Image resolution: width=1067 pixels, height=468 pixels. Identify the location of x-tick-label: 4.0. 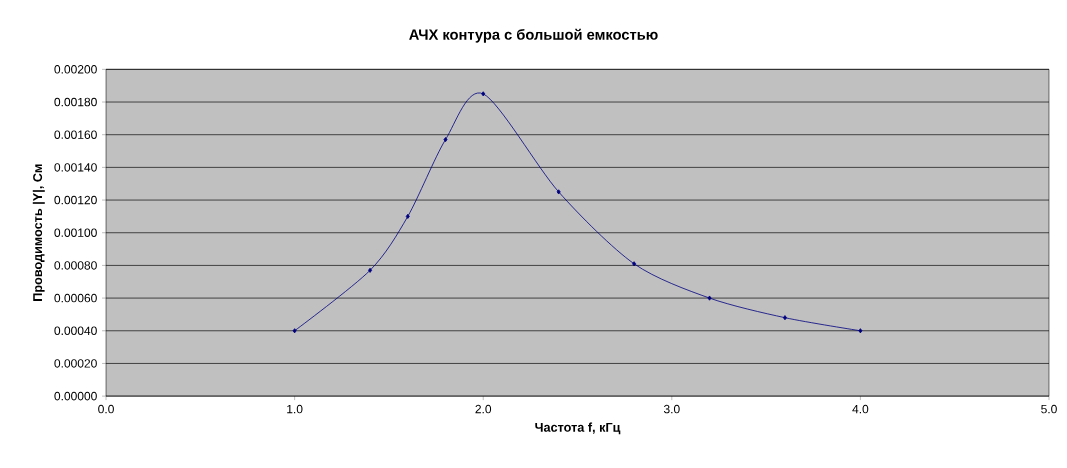
(860, 409).